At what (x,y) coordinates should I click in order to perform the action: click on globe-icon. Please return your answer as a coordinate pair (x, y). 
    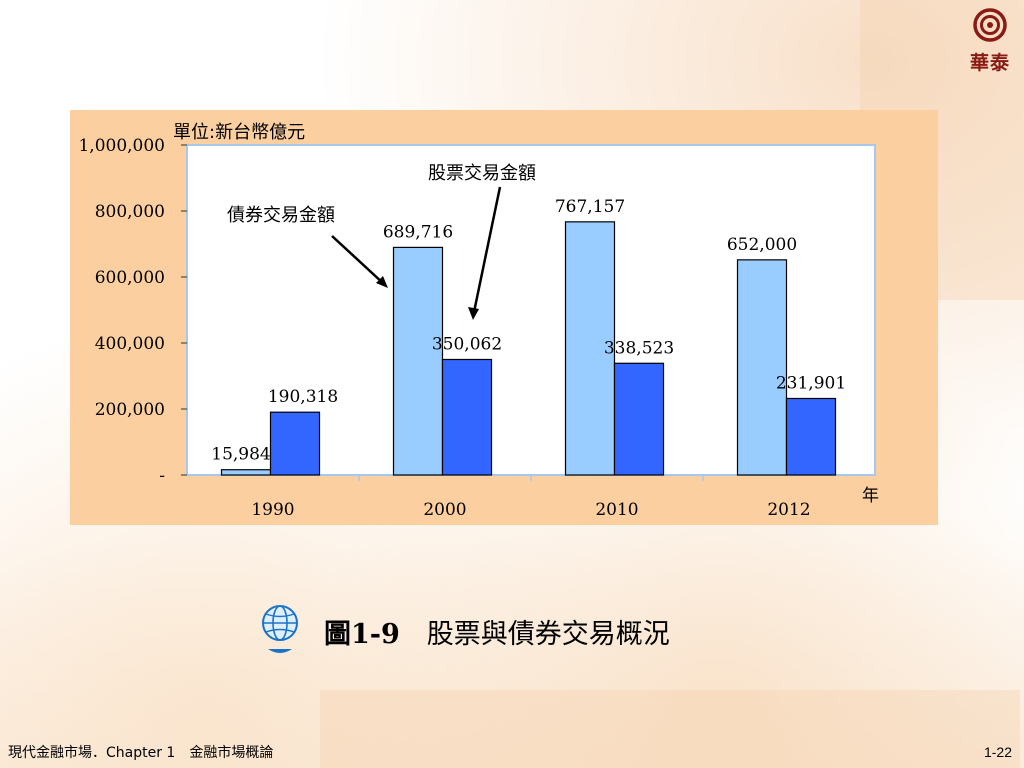
    Looking at the image, I should click on (280, 629).